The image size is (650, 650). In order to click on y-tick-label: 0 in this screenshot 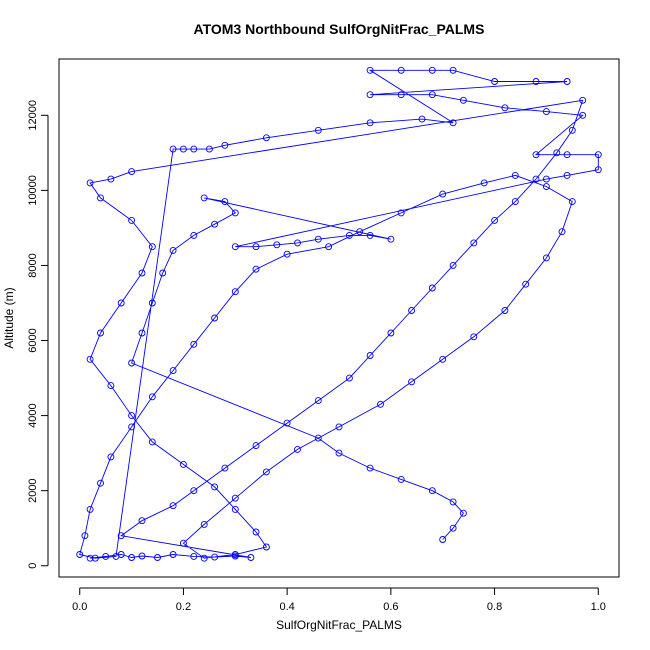, I will do `click(33, 566)`.